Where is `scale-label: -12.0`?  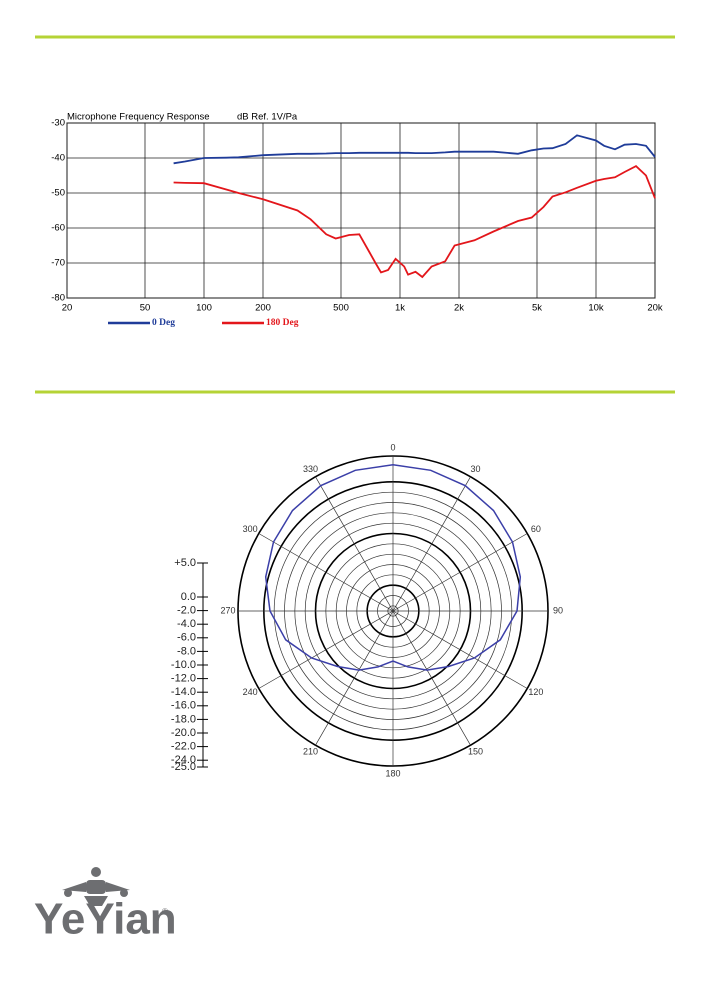 scale-label: -12.0 is located at coordinates (183, 679).